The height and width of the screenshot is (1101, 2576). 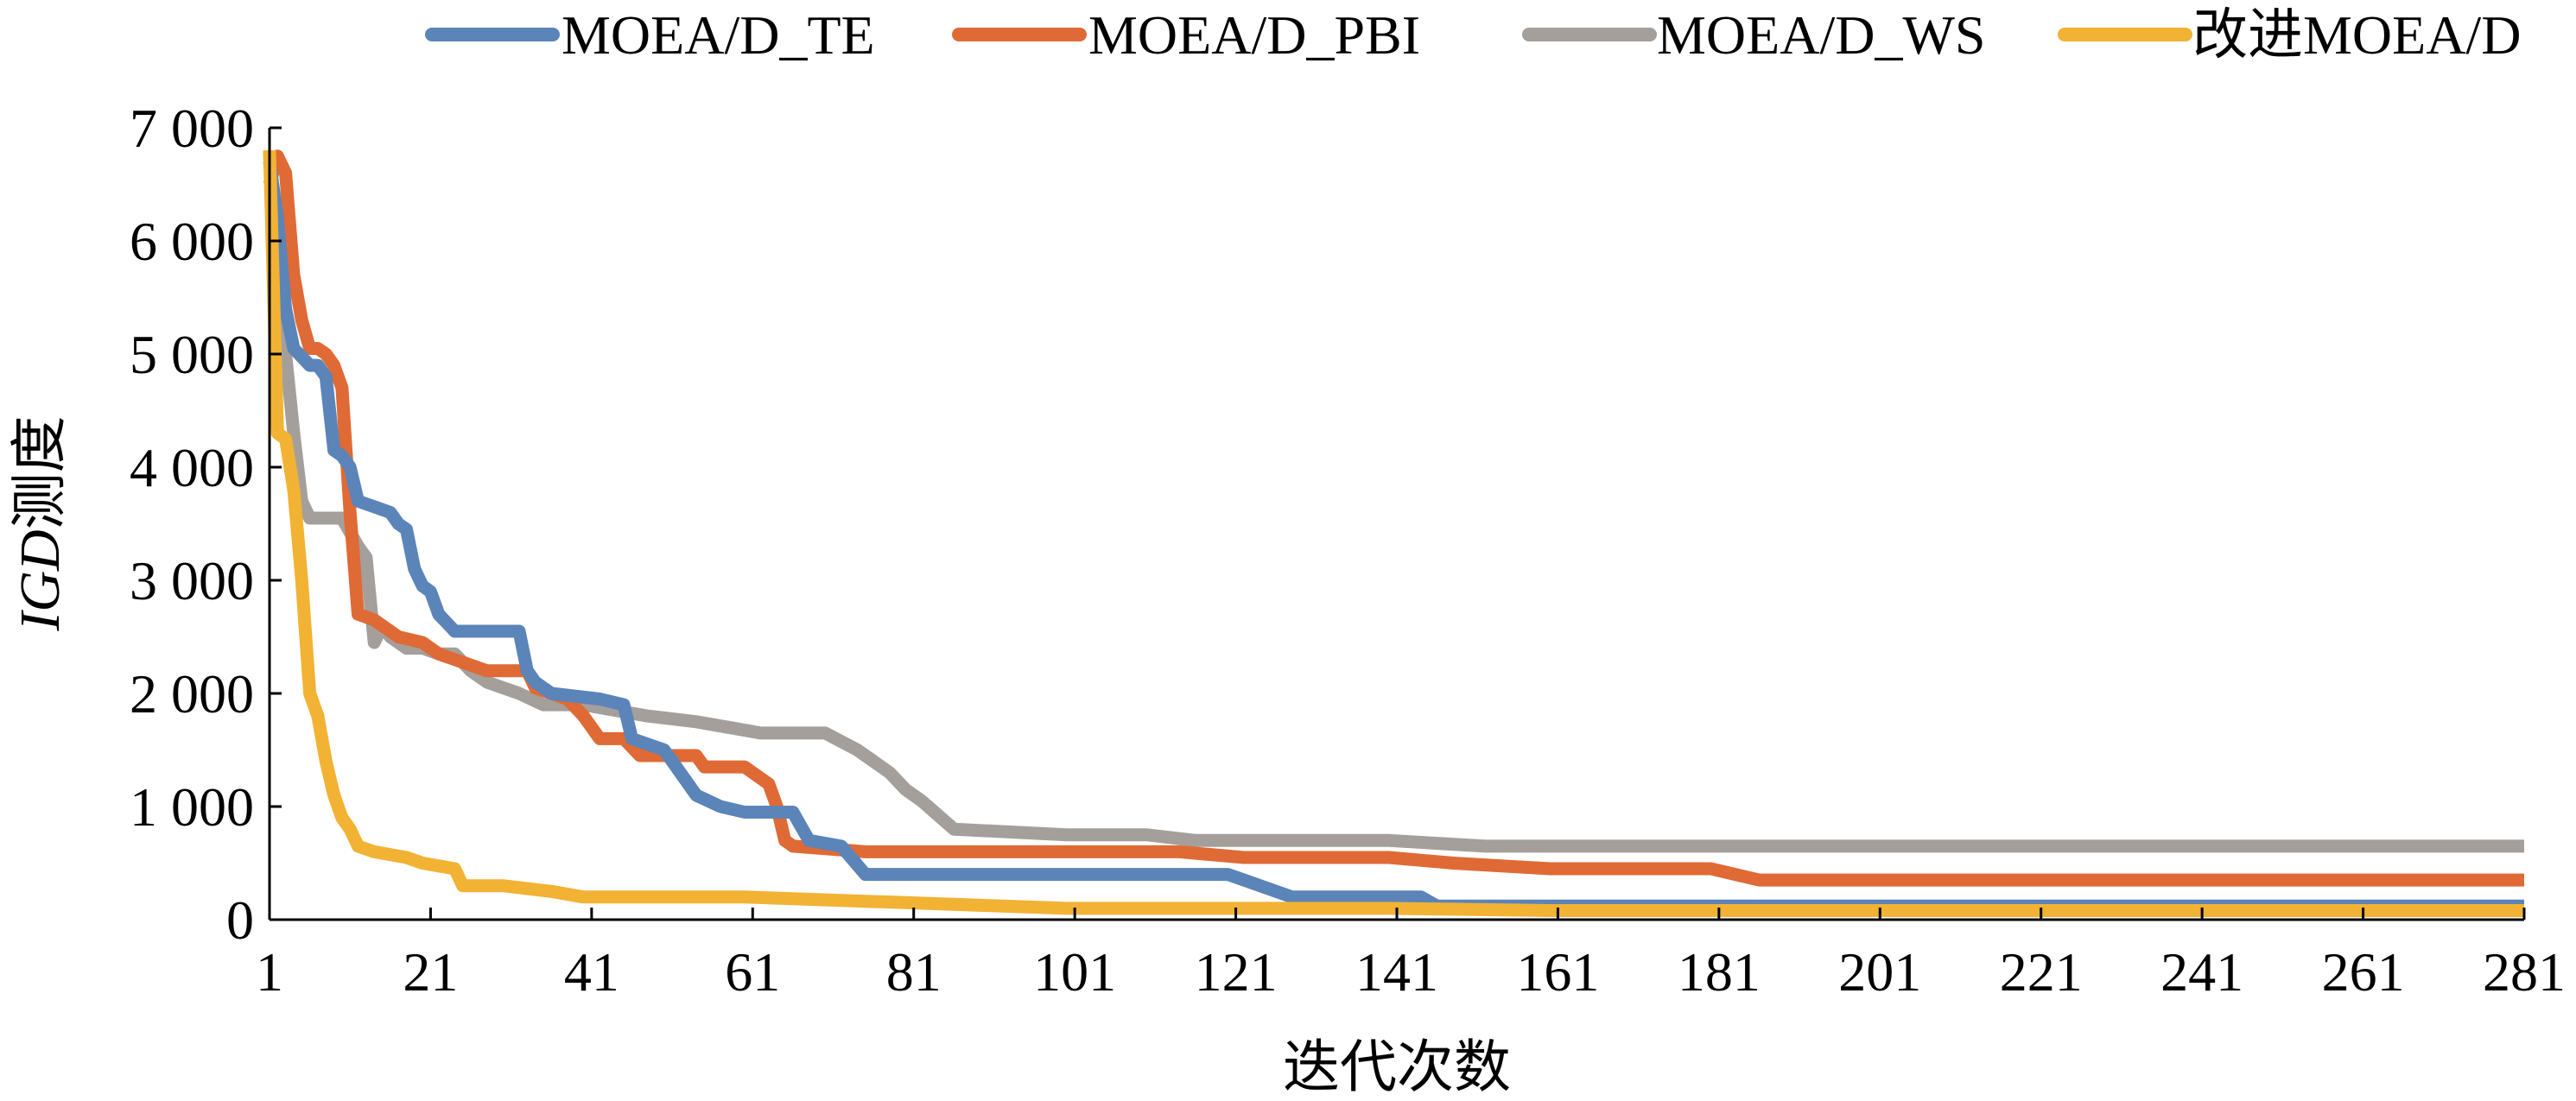 I want to click on legend-item-improved: 改进MOEA/D, so click(x=2289, y=35).